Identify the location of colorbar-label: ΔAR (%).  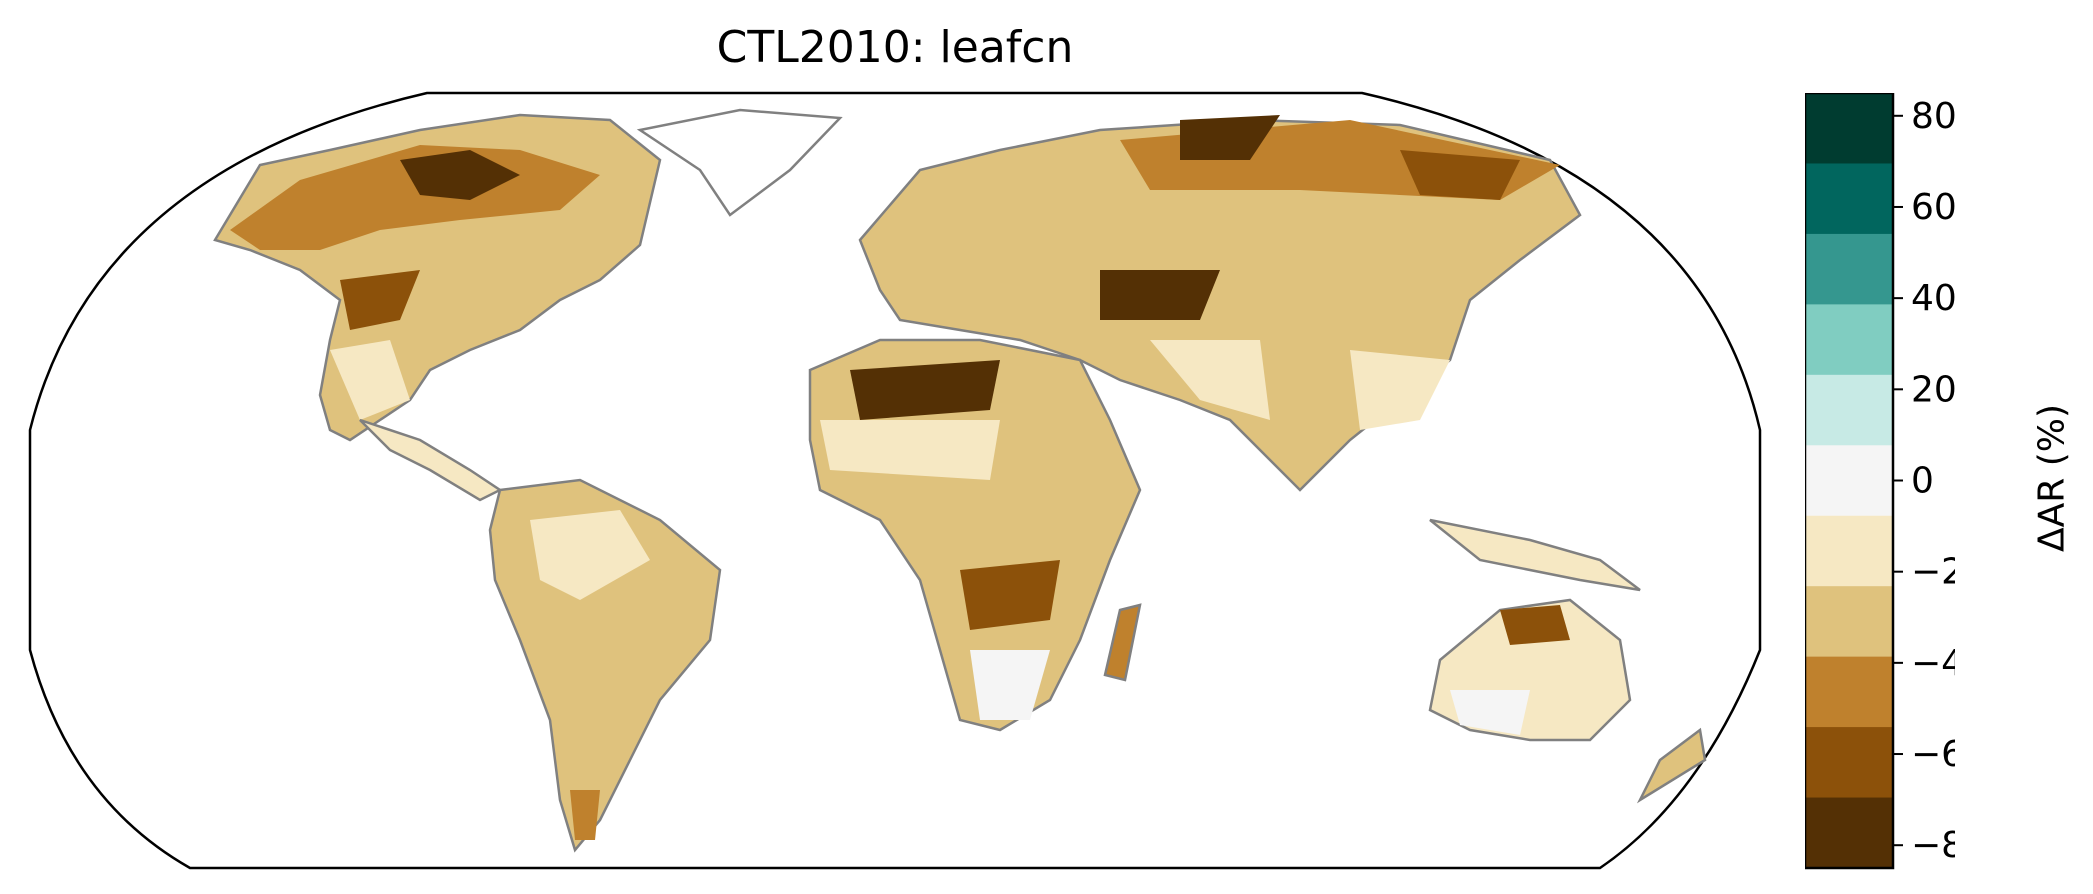
(2052, 478).